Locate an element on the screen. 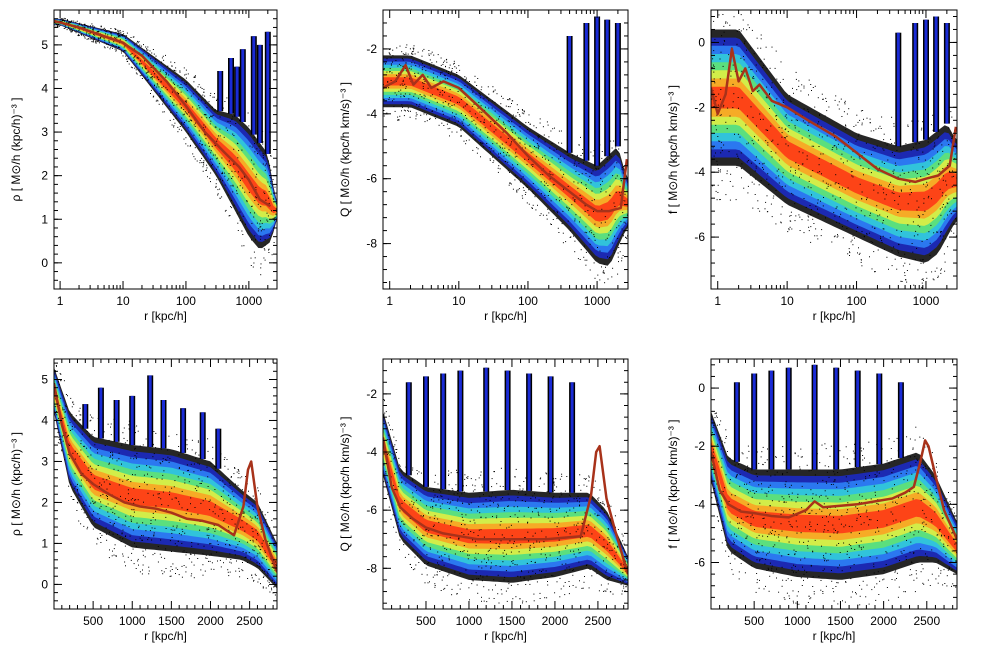  y-tick-label: 0 is located at coordinates (44, 584).